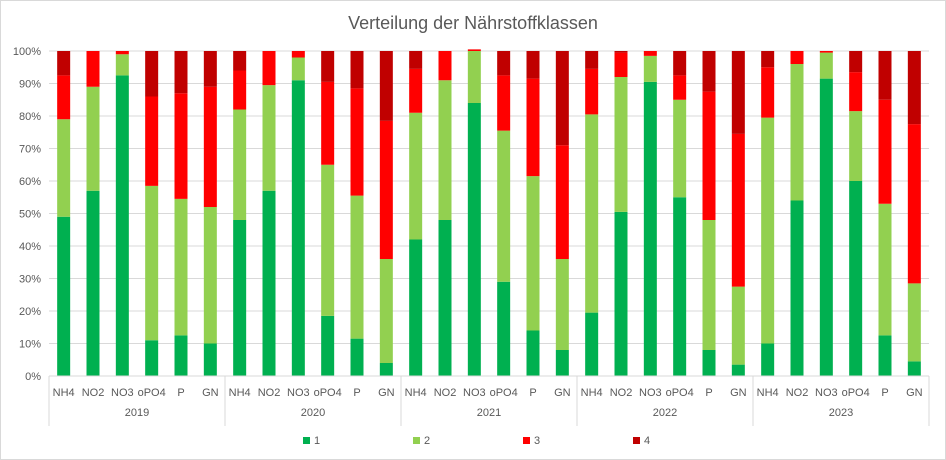  What do you see at coordinates (27, 52) in the screenshot?
I see `y-tick-label: 100%` at bounding box center [27, 52].